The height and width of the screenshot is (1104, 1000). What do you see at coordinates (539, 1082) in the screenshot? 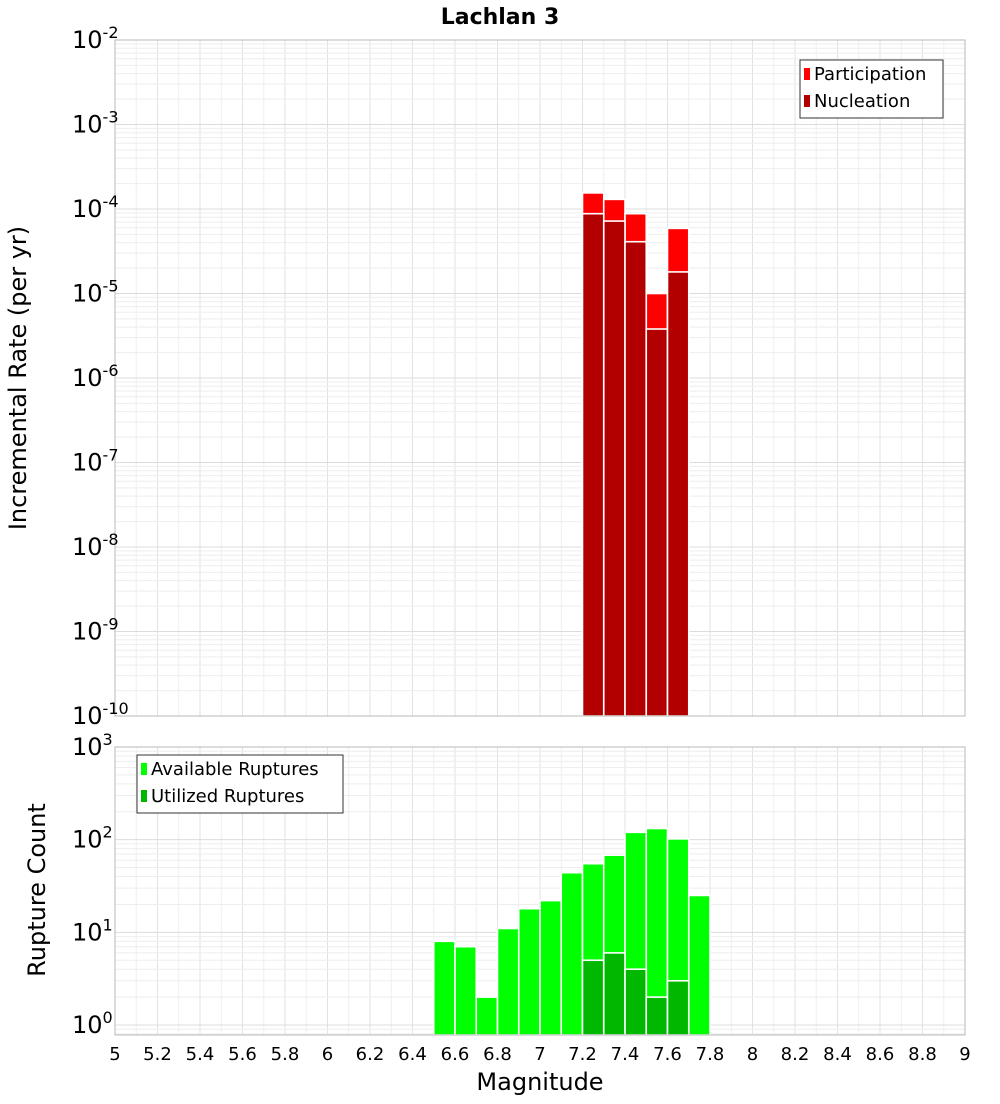
I see `x-axis-label: Magnitude` at bounding box center [539, 1082].